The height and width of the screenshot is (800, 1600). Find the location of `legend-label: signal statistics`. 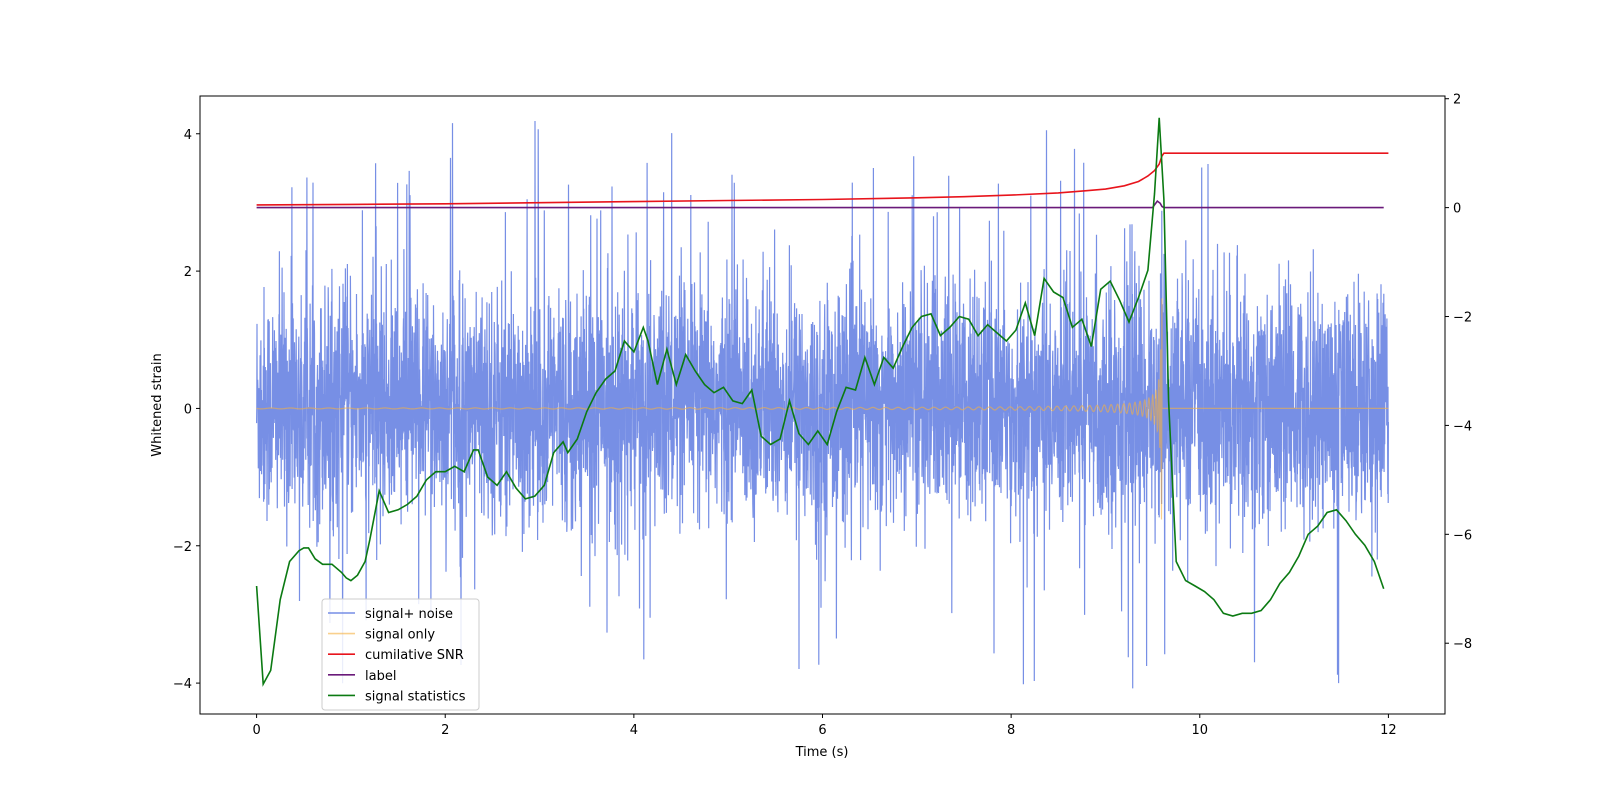

legend-label: signal statistics is located at coordinates (415, 696).